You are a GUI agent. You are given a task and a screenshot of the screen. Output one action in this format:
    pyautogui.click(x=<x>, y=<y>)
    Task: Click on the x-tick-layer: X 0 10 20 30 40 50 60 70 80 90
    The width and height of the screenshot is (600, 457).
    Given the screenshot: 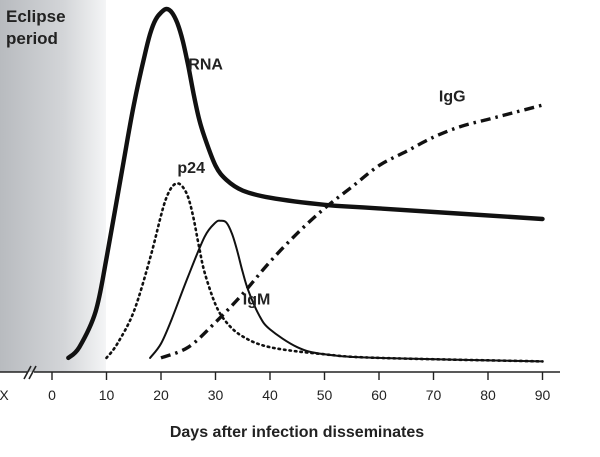 What is the action you would take?
    pyautogui.click(x=275, y=387)
    